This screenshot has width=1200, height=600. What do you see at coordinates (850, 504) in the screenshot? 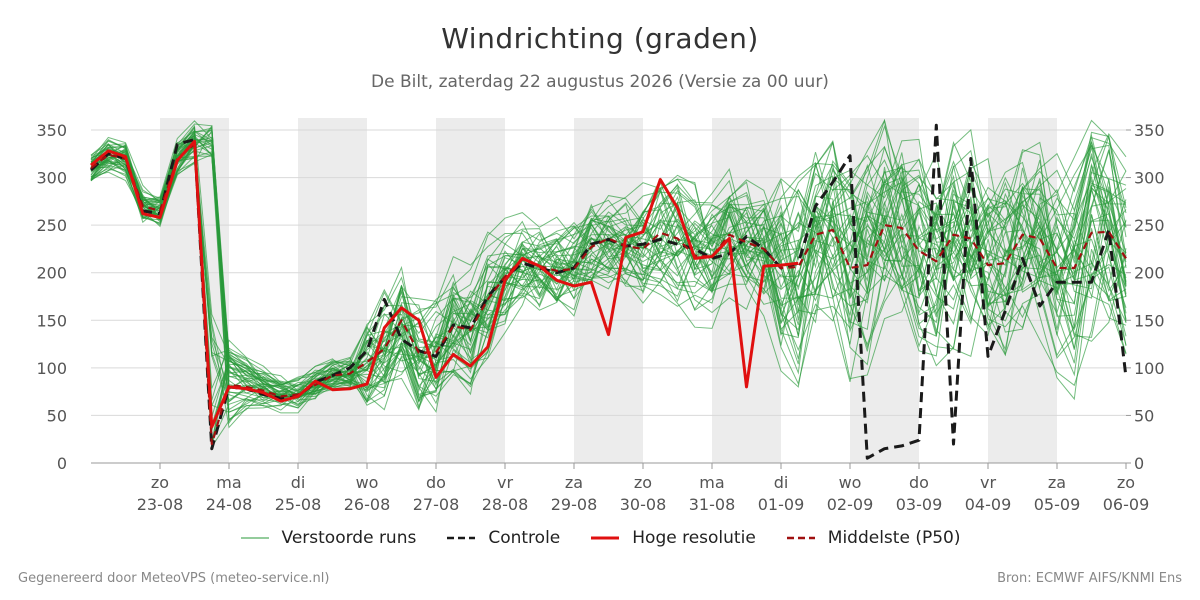
I see `x-tick-date: 02-09` at bounding box center [850, 504].